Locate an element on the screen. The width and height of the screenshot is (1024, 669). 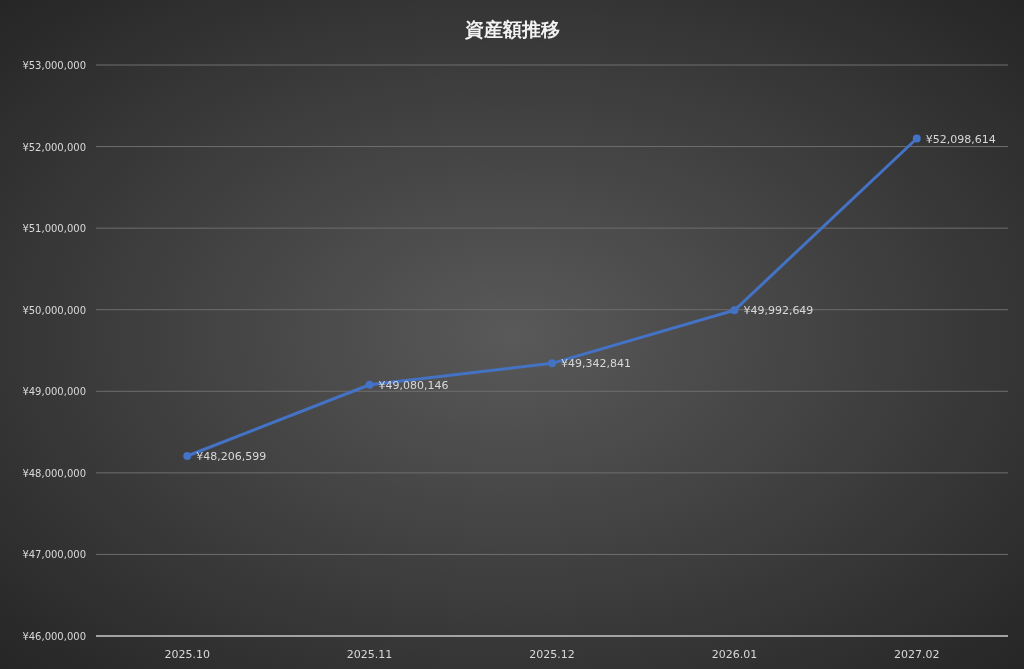
y-tick-label: ¥52,000,000 is located at coordinates (54, 147).